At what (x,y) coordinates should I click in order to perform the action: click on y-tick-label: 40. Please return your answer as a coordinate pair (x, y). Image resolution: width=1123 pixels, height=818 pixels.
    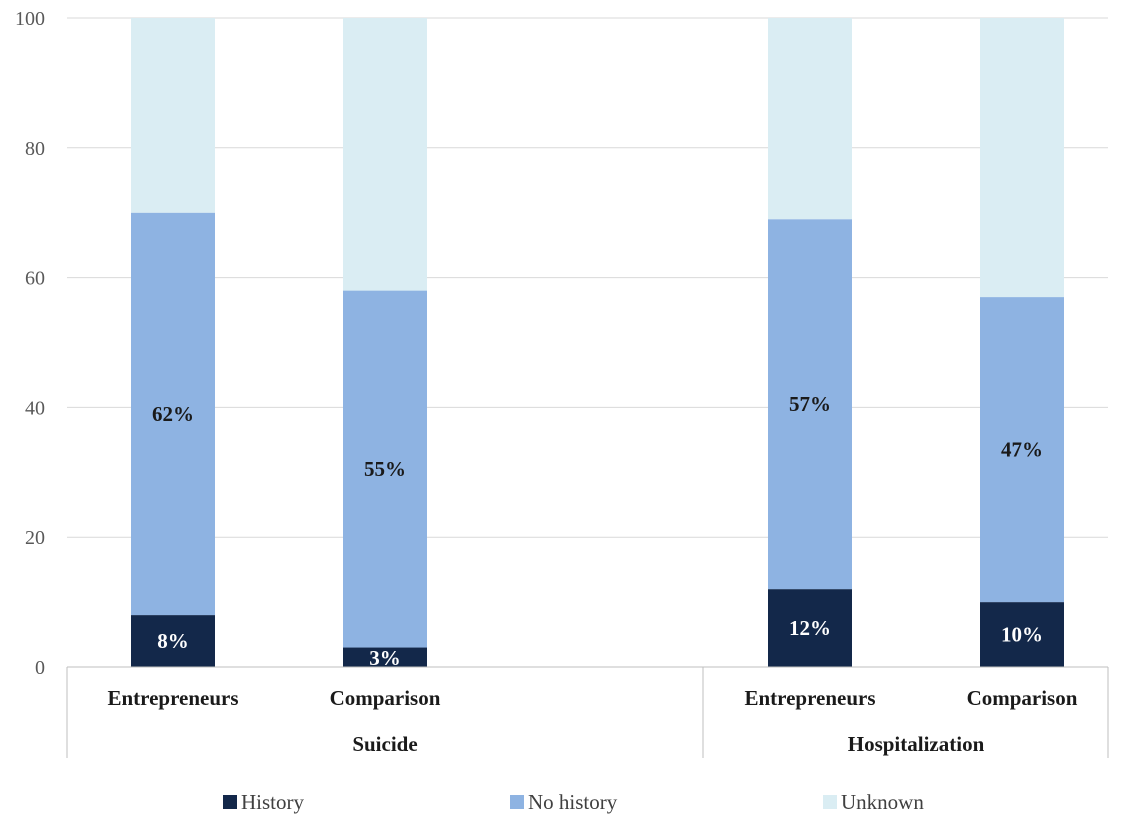
    Looking at the image, I should click on (35, 408).